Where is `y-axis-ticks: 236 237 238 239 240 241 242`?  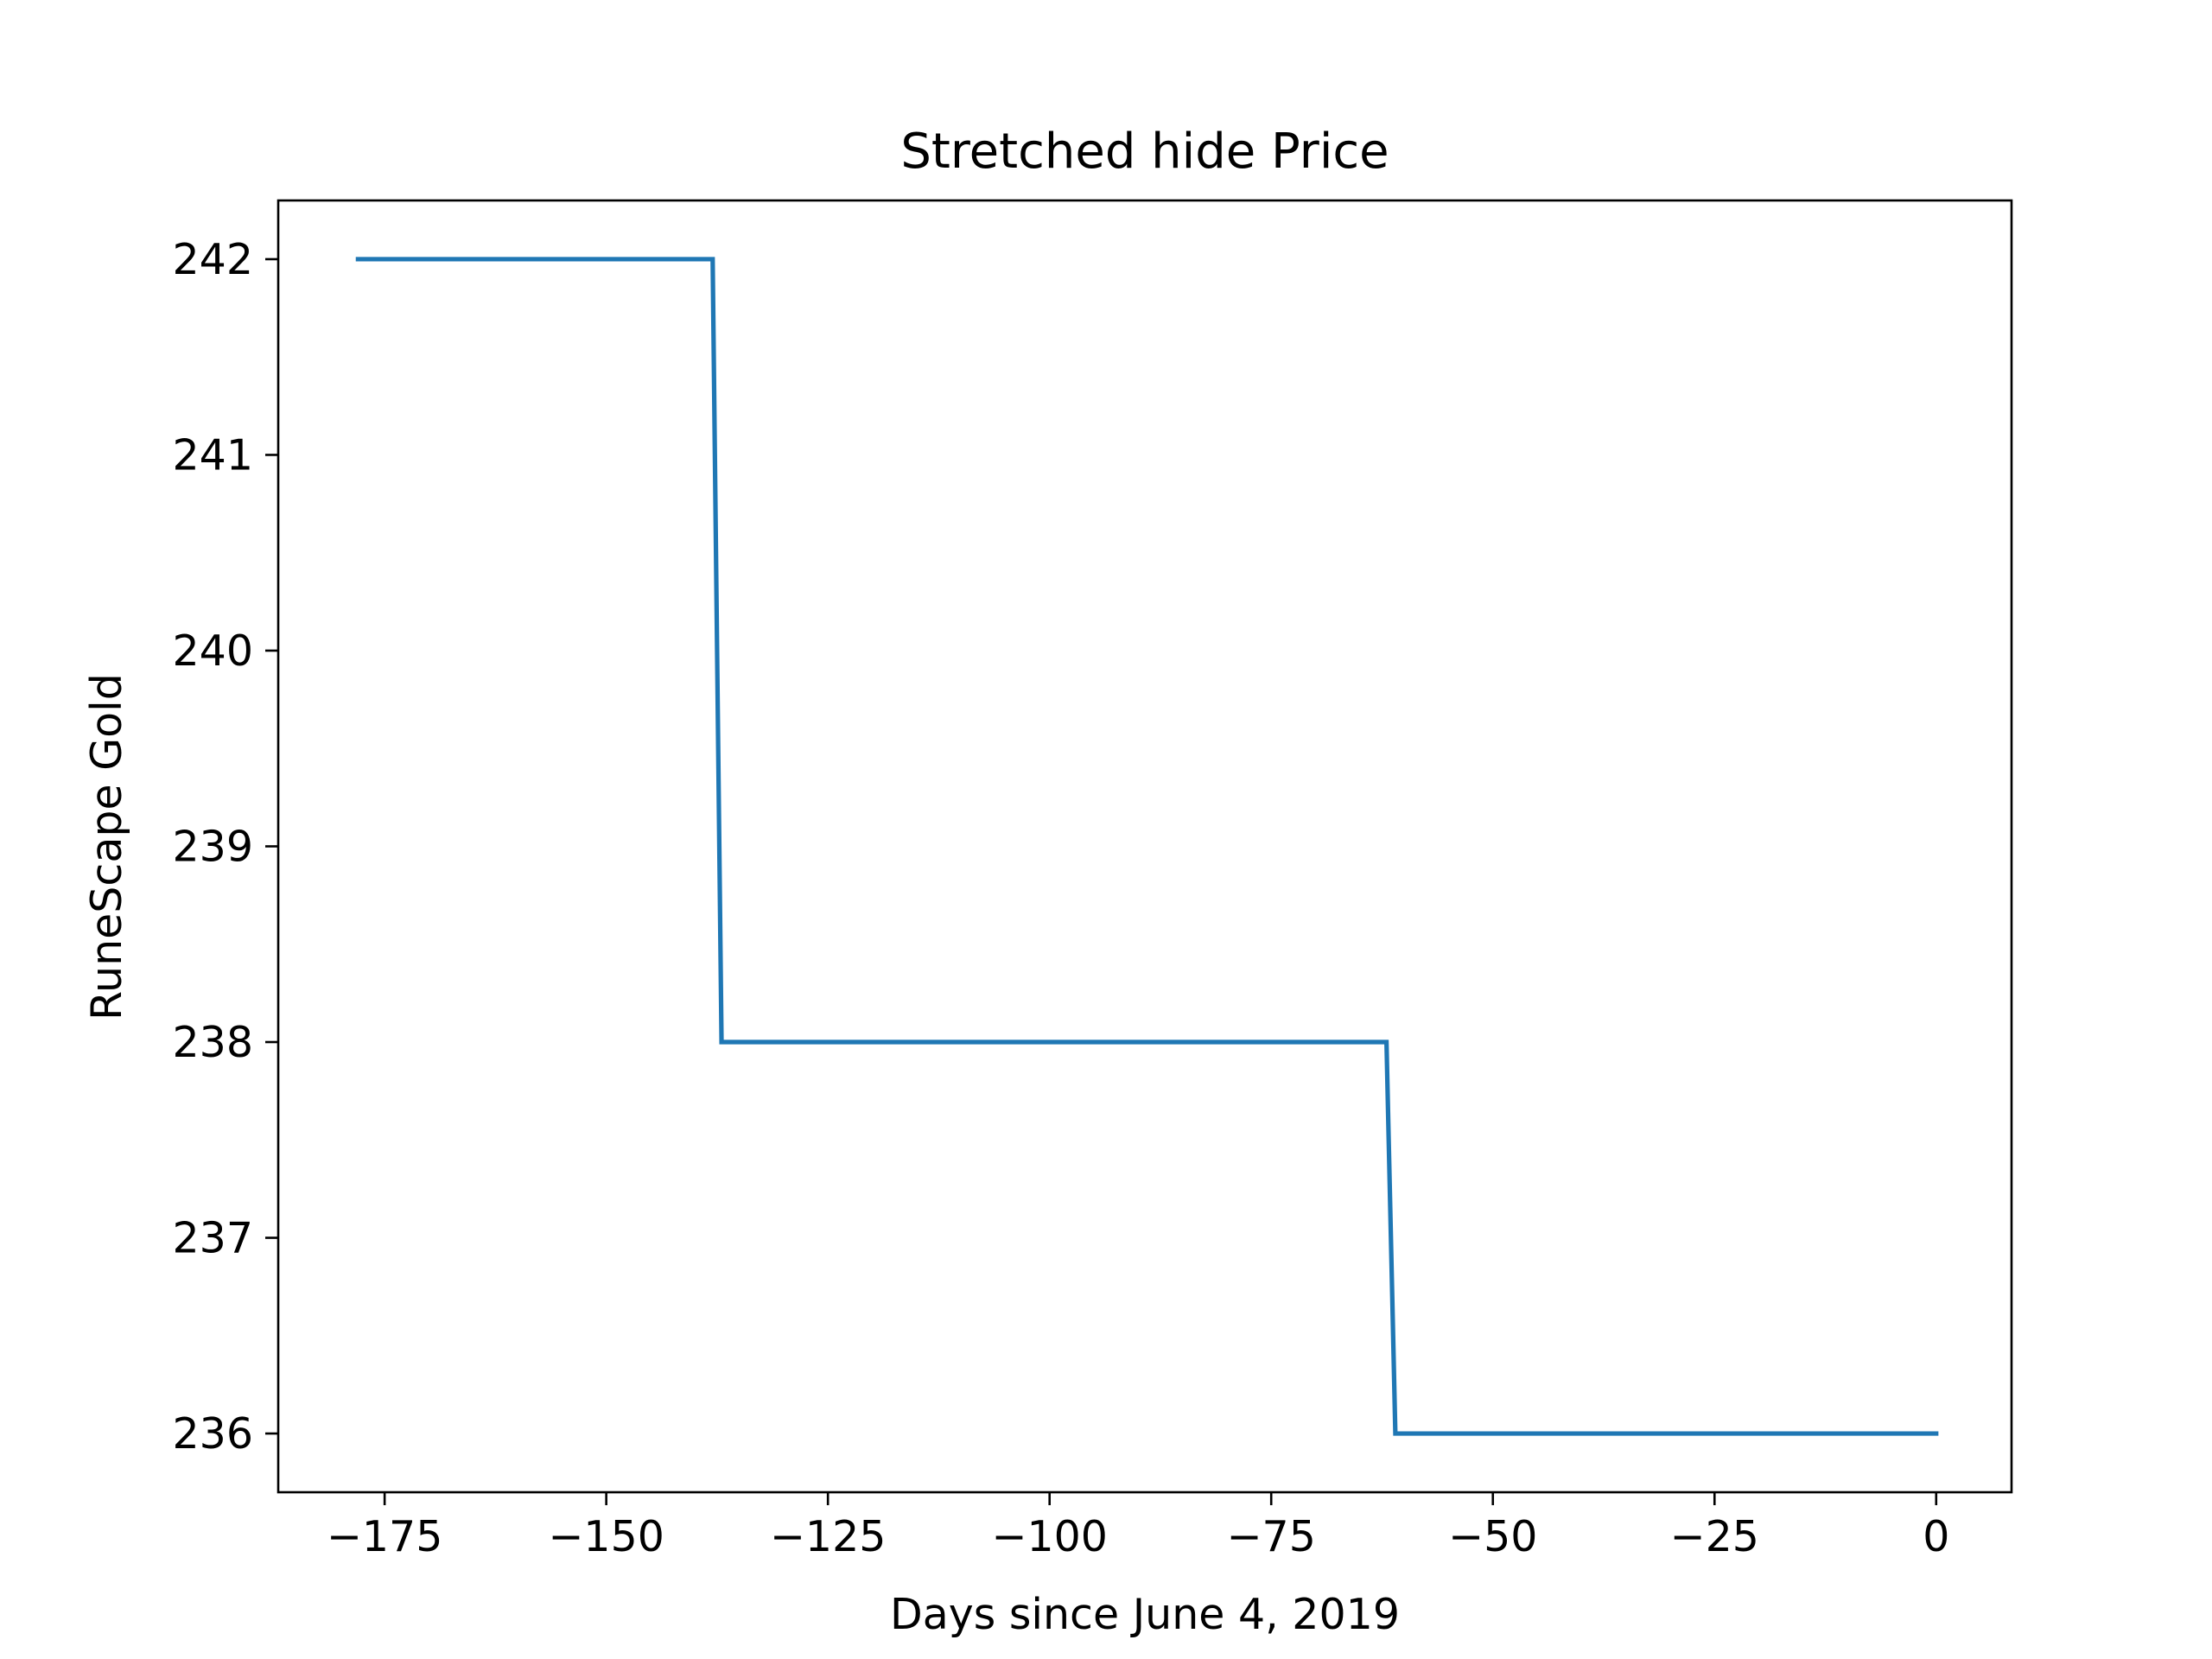 y-axis-ticks: 236 237 238 239 240 241 242 is located at coordinates (225, 847).